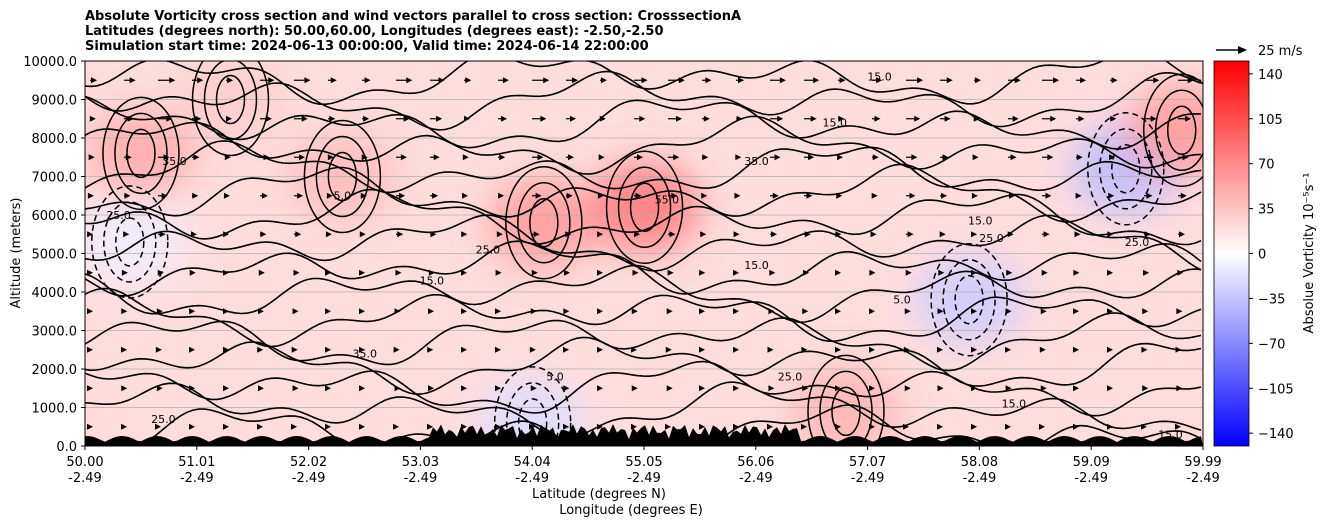  I want to click on x-tick-label-latitude: 54.04, so click(532, 462).